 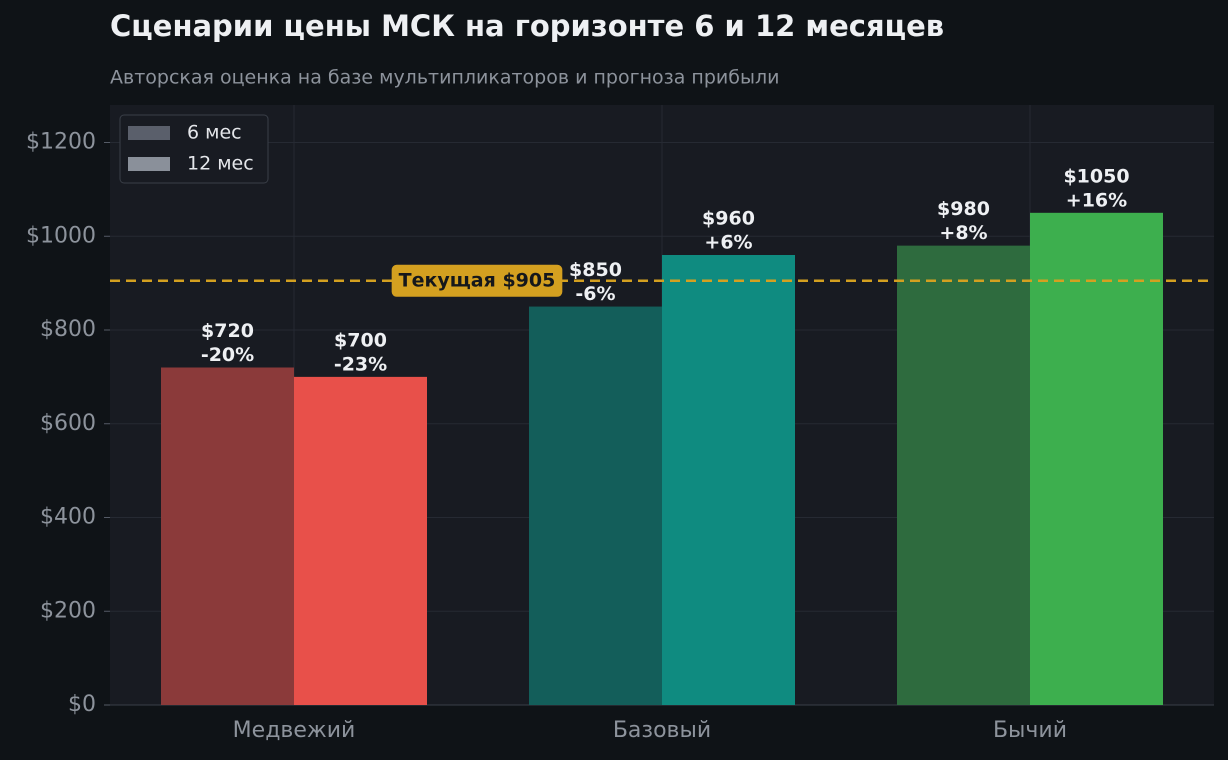 What do you see at coordinates (220, 164) in the screenshot?
I see `legend-label: 12 мес` at bounding box center [220, 164].